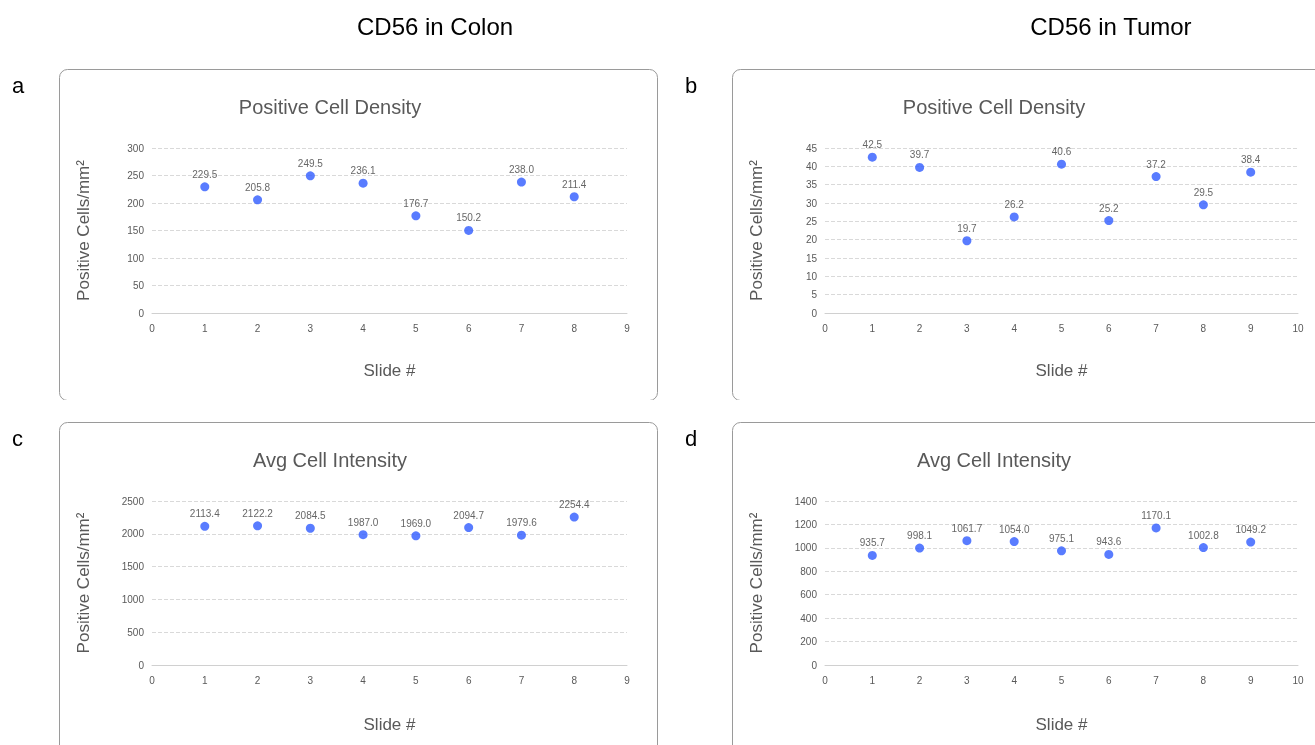 The width and height of the screenshot is (1315, 745). I want to click on y-tick-label: 35, so click(811, 185).